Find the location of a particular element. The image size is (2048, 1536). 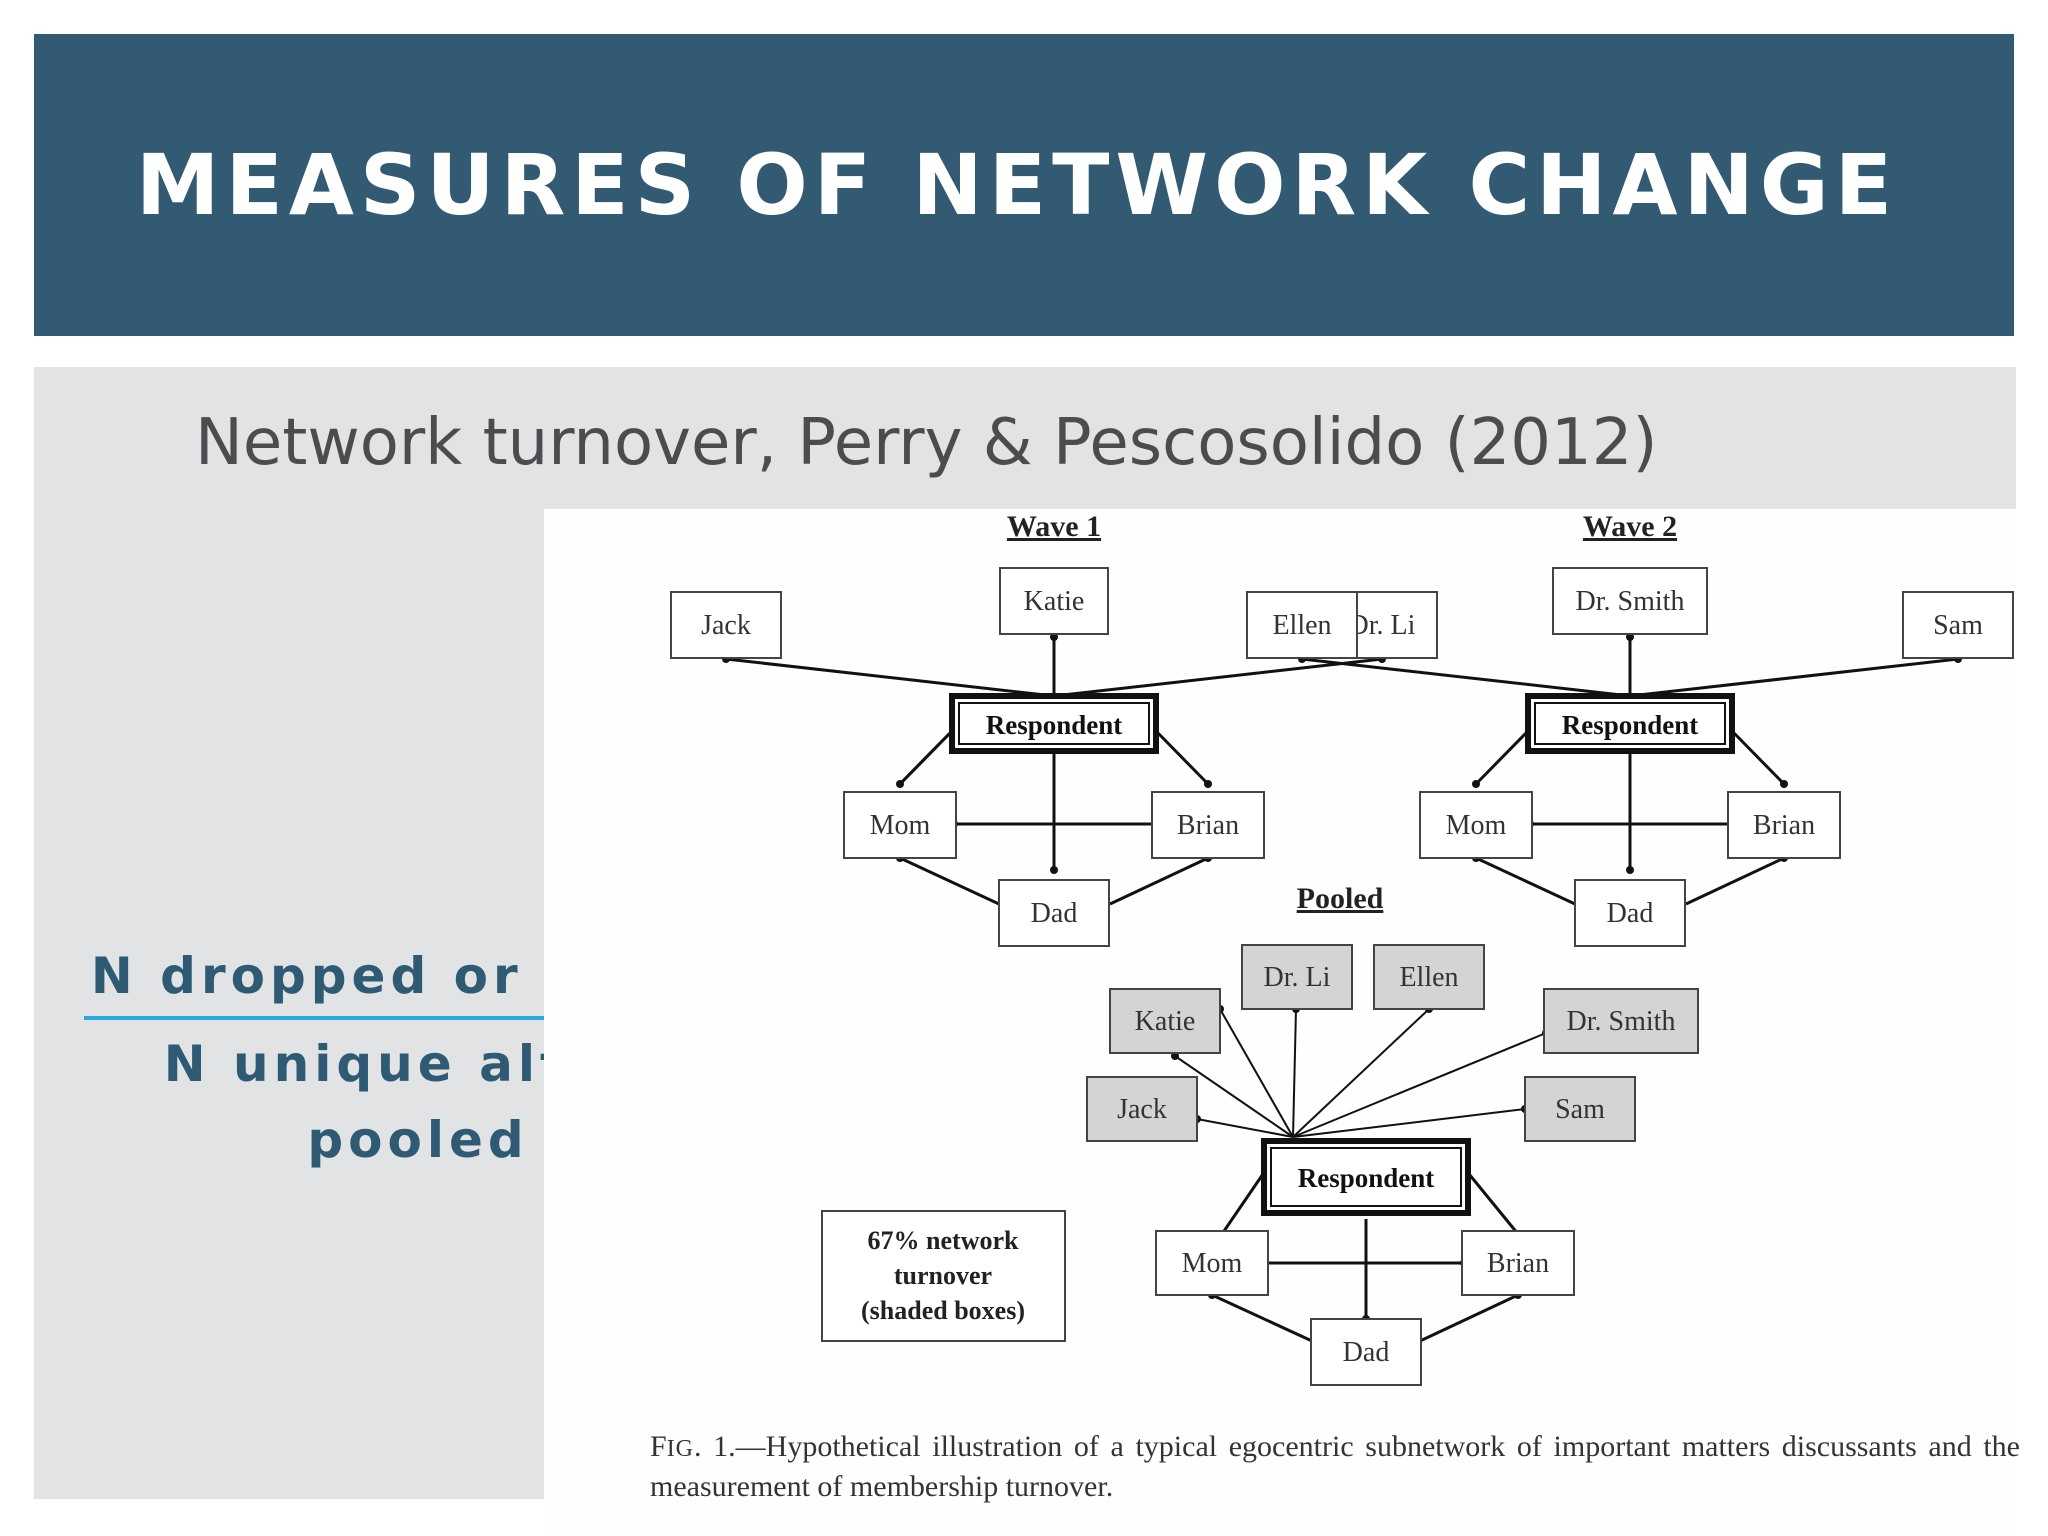

caption-label-f: F is located at coordinates (658, 1446).